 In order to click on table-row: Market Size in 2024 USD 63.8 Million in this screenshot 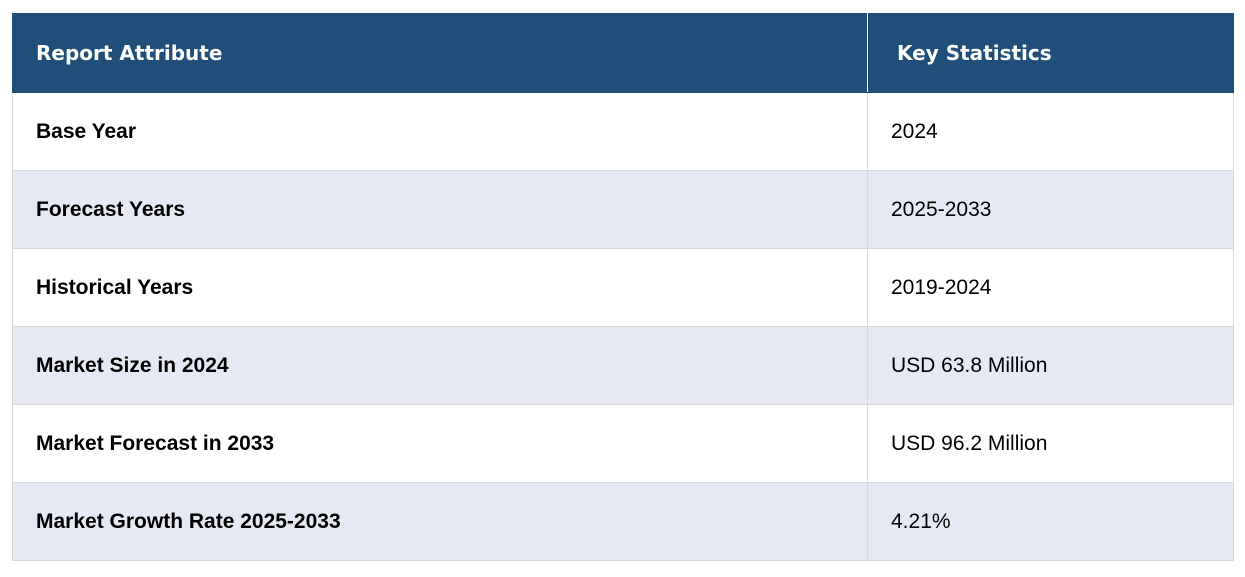, I will do `click(623, 365)`.